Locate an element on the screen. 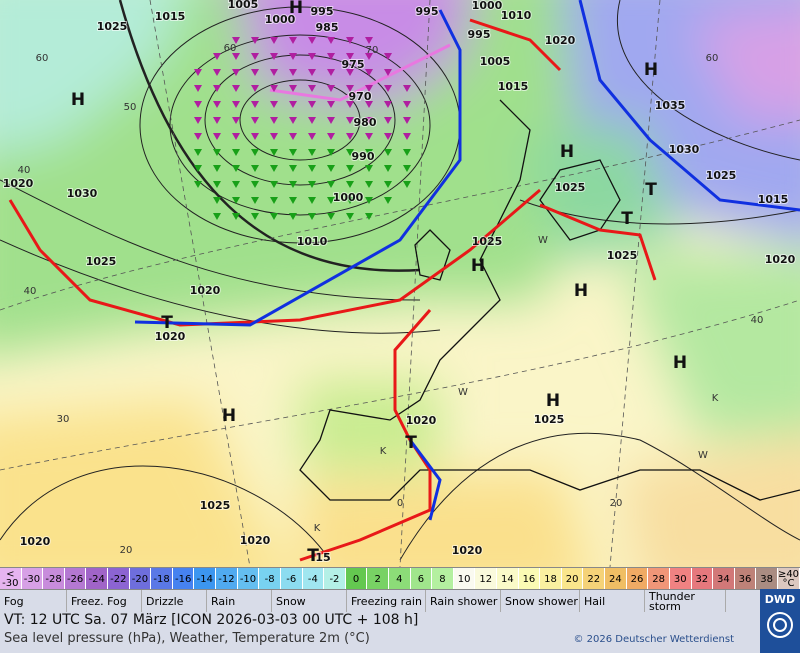 The height and width of the screenshot is (653, 800). scale-cell: 16 is located at coordinates (529, 579).